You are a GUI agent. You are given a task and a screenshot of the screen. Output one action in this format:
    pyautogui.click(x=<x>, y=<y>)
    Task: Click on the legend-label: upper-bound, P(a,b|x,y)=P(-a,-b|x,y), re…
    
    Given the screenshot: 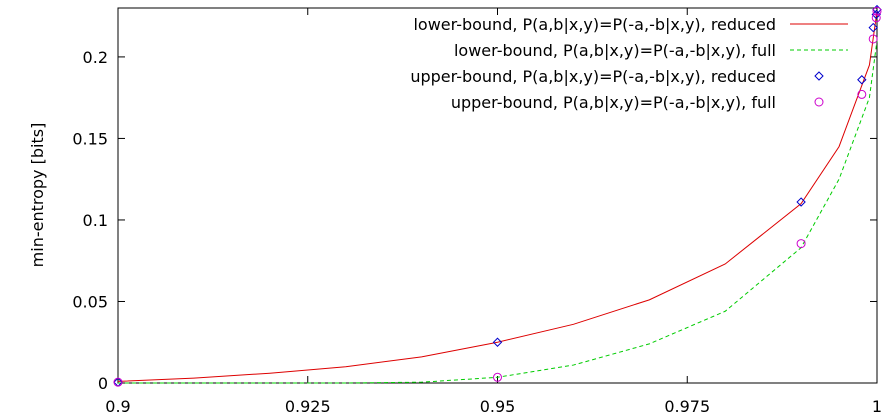 What is the action you would take?
    pyautogui.click(x=593, y=76)
    